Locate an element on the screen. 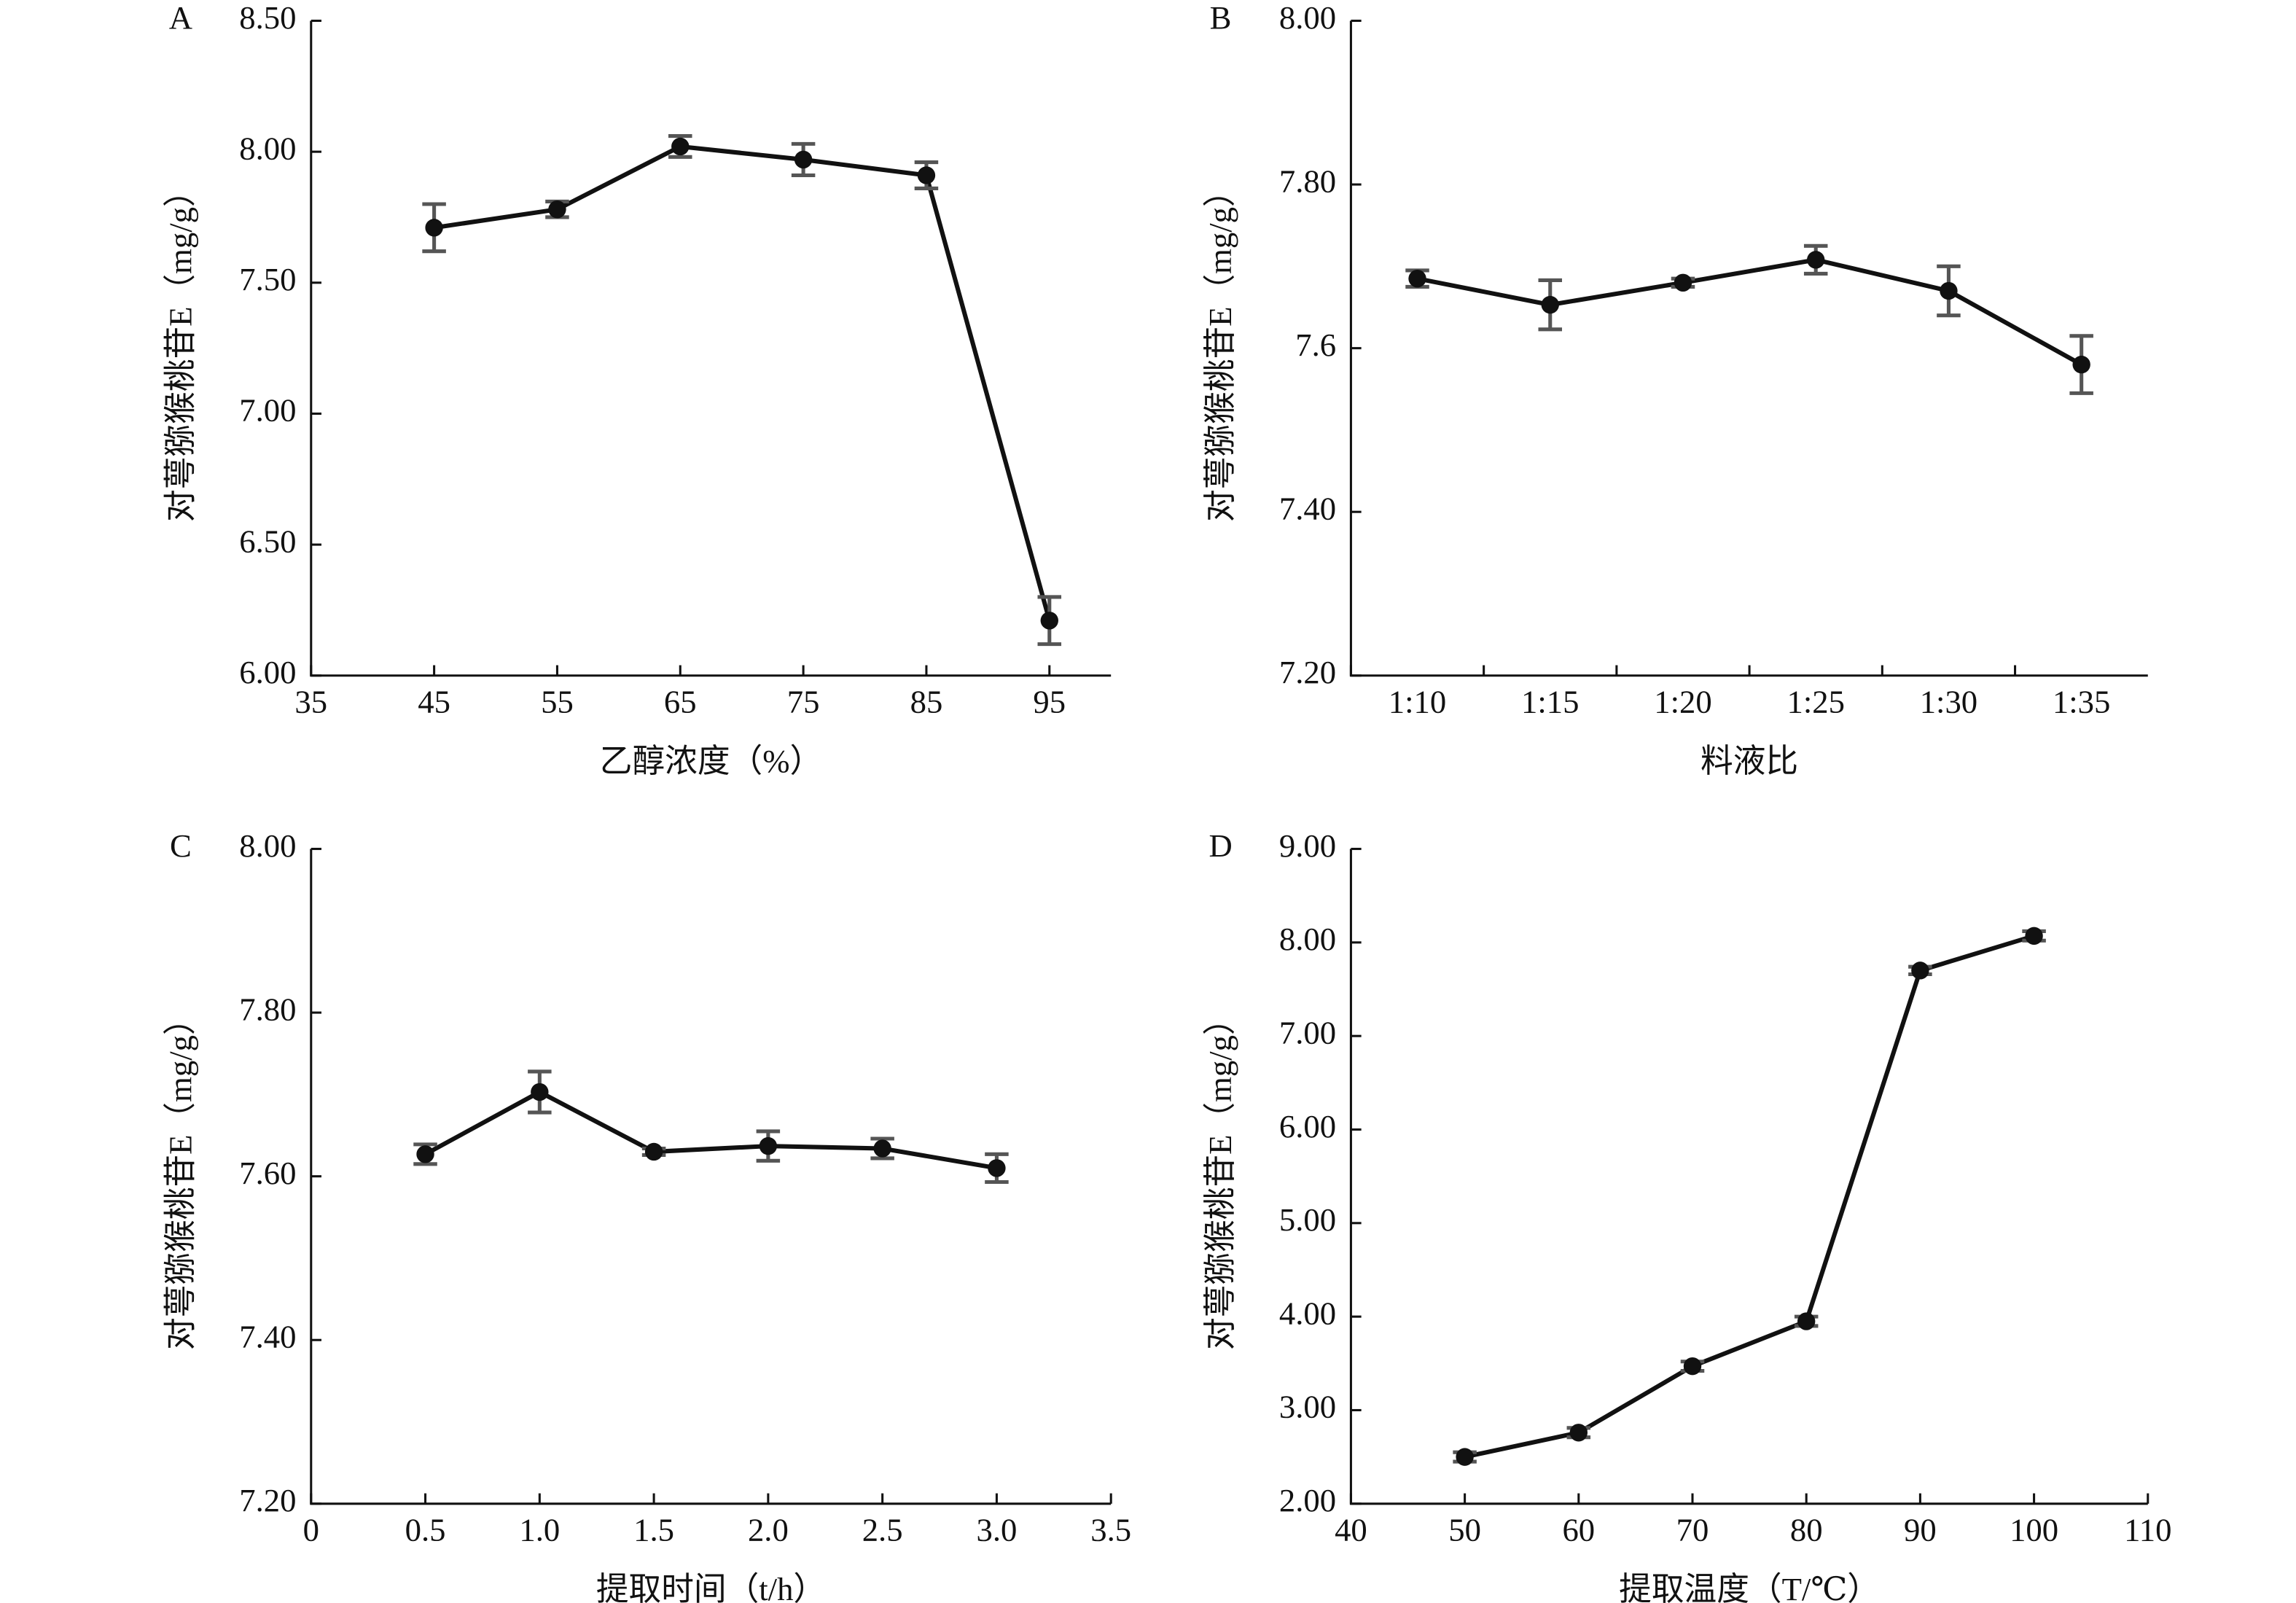 This screenshot has height=1603, width=2296. x-tick-label: 1.0 is located at coordinates (540, 1530).